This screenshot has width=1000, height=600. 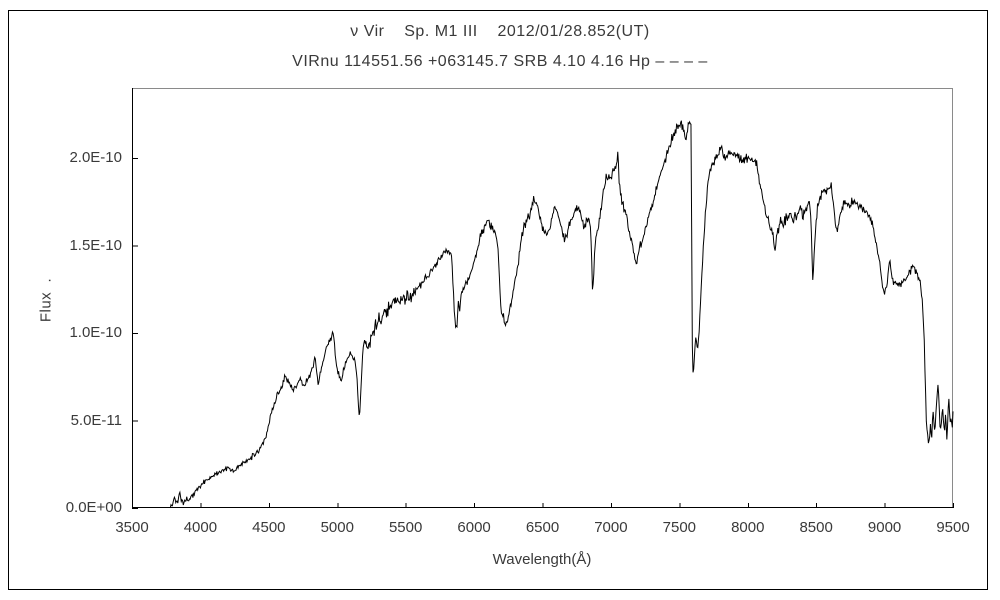 I want to click on x-tick-label: 8000, so click(x=748, y=527).